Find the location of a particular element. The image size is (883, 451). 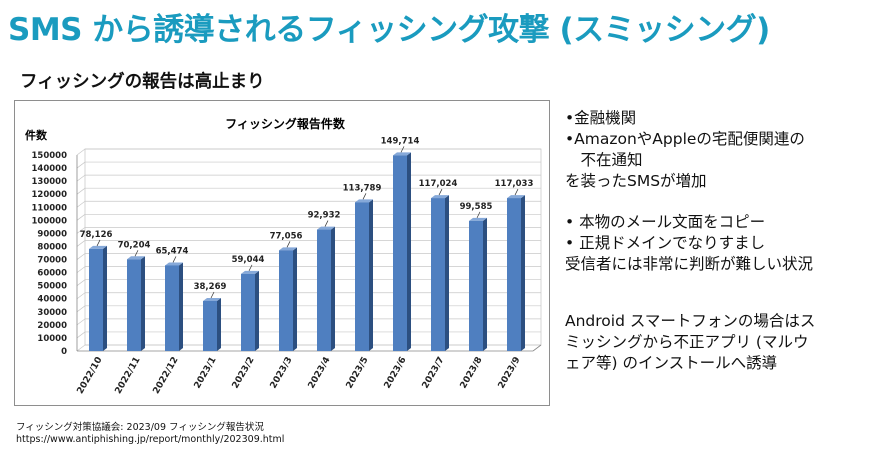

x-tick-label: 2023/9 is located at coordinates (510, 373).